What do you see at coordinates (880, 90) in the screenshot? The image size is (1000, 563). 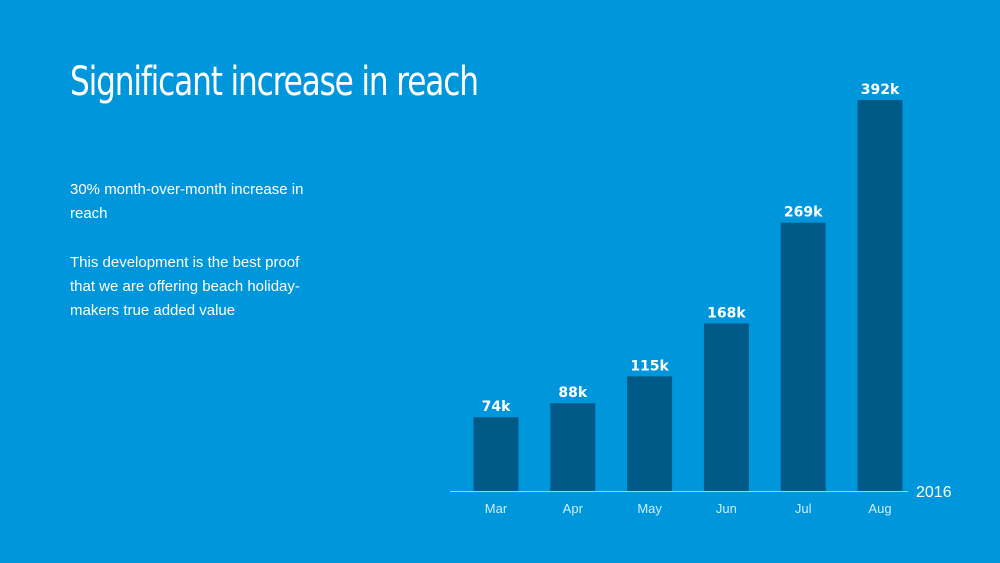 I see `data-label-aug: 392k` at bounding box center [880, 90].